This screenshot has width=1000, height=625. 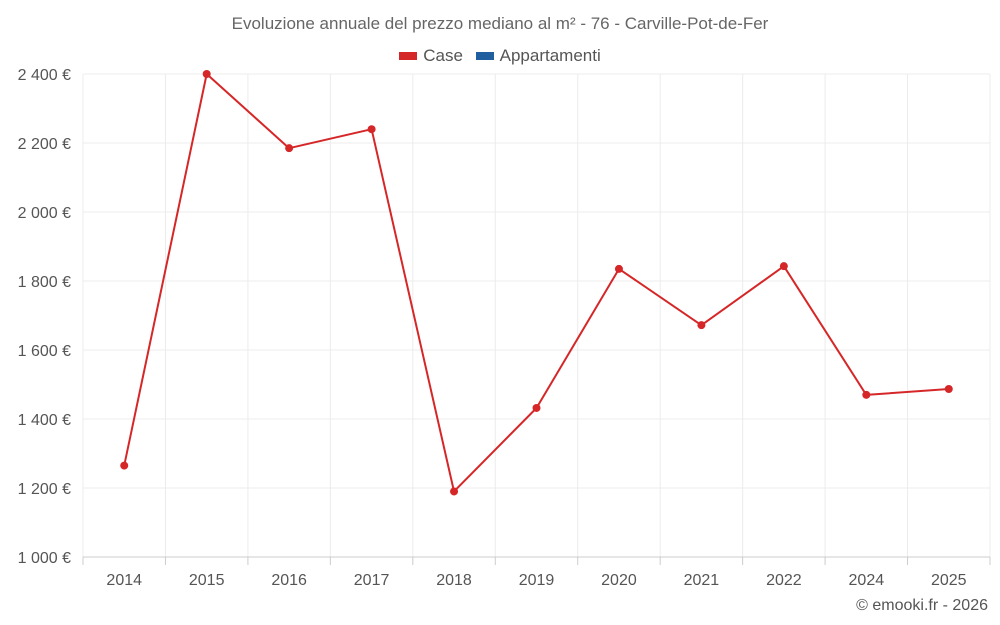 What do you see at coordinates (124, 580) in the screenshot?
I see `x-tick-label: 2014` at bounding box center [124, 580].